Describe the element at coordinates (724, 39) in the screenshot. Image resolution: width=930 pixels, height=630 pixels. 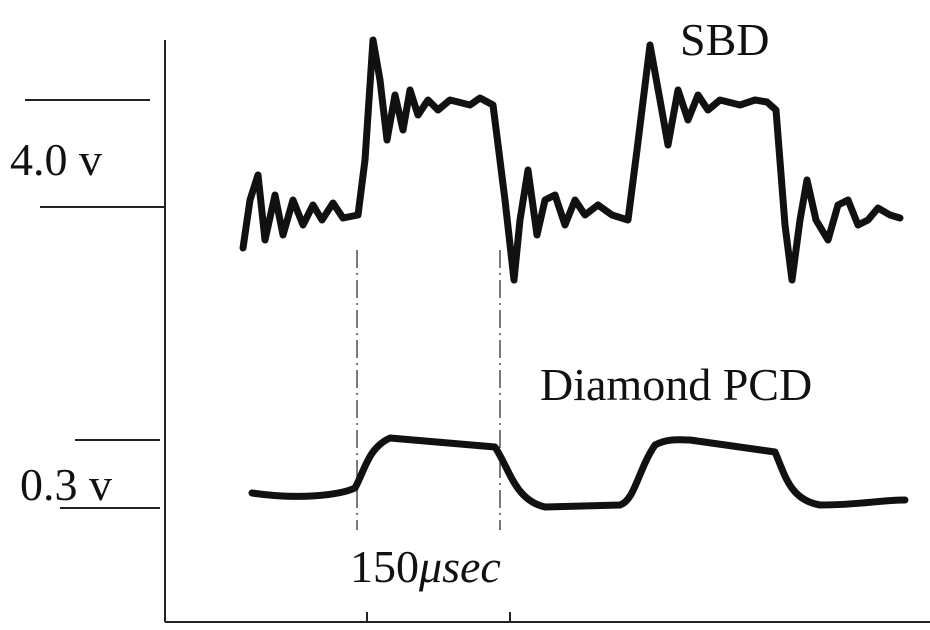
I see `trace-label: SBD` at that location.